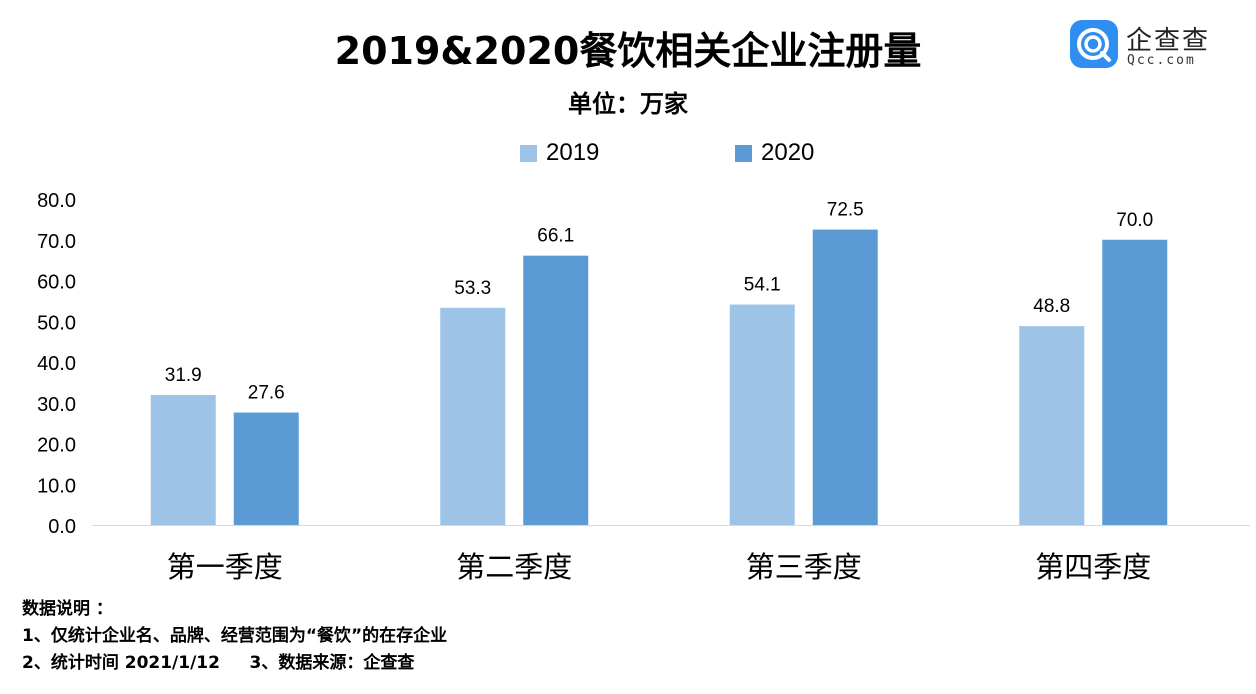 Image resolution: width=1256 pixels, height=694 pixels. I want to click on qcc-logo: 企查查 Qcc.com, so click(1150, 45).